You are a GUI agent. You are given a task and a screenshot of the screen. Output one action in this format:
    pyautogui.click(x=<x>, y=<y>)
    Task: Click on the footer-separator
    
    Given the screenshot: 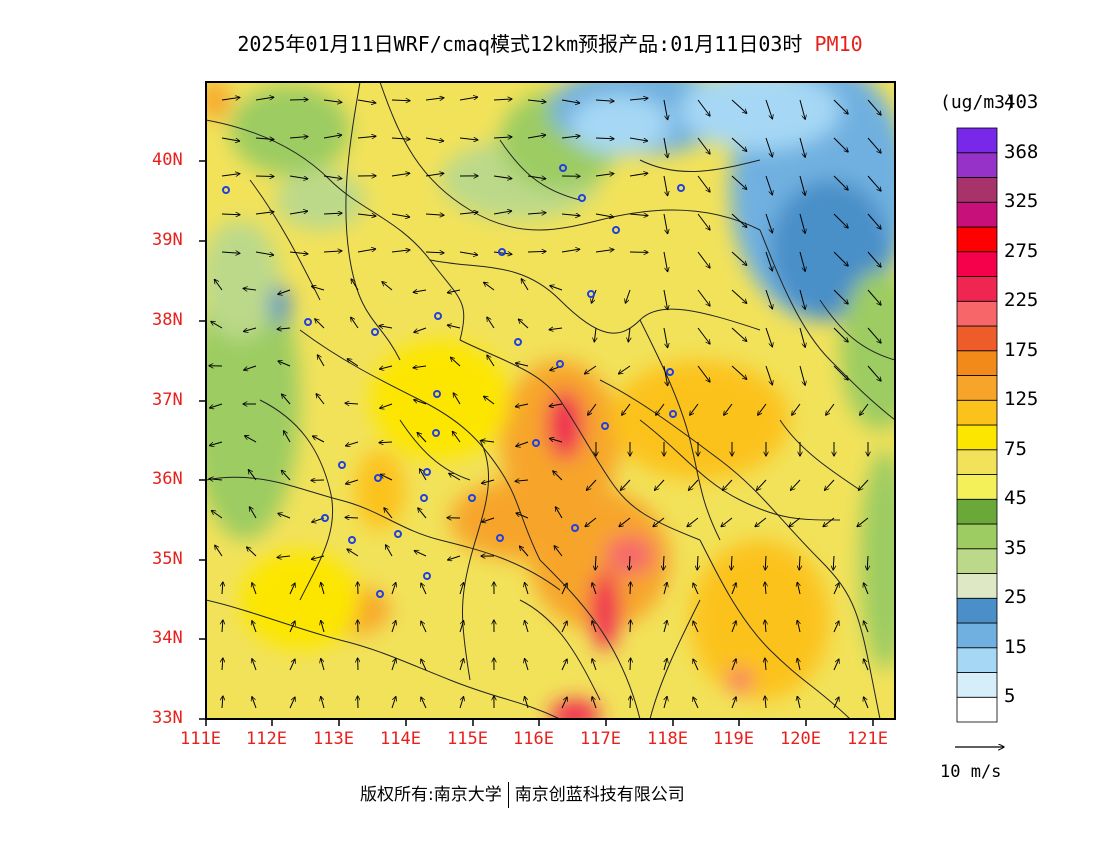 What is the action you would take?
    pyautogui.click(x=508, y=795)
    